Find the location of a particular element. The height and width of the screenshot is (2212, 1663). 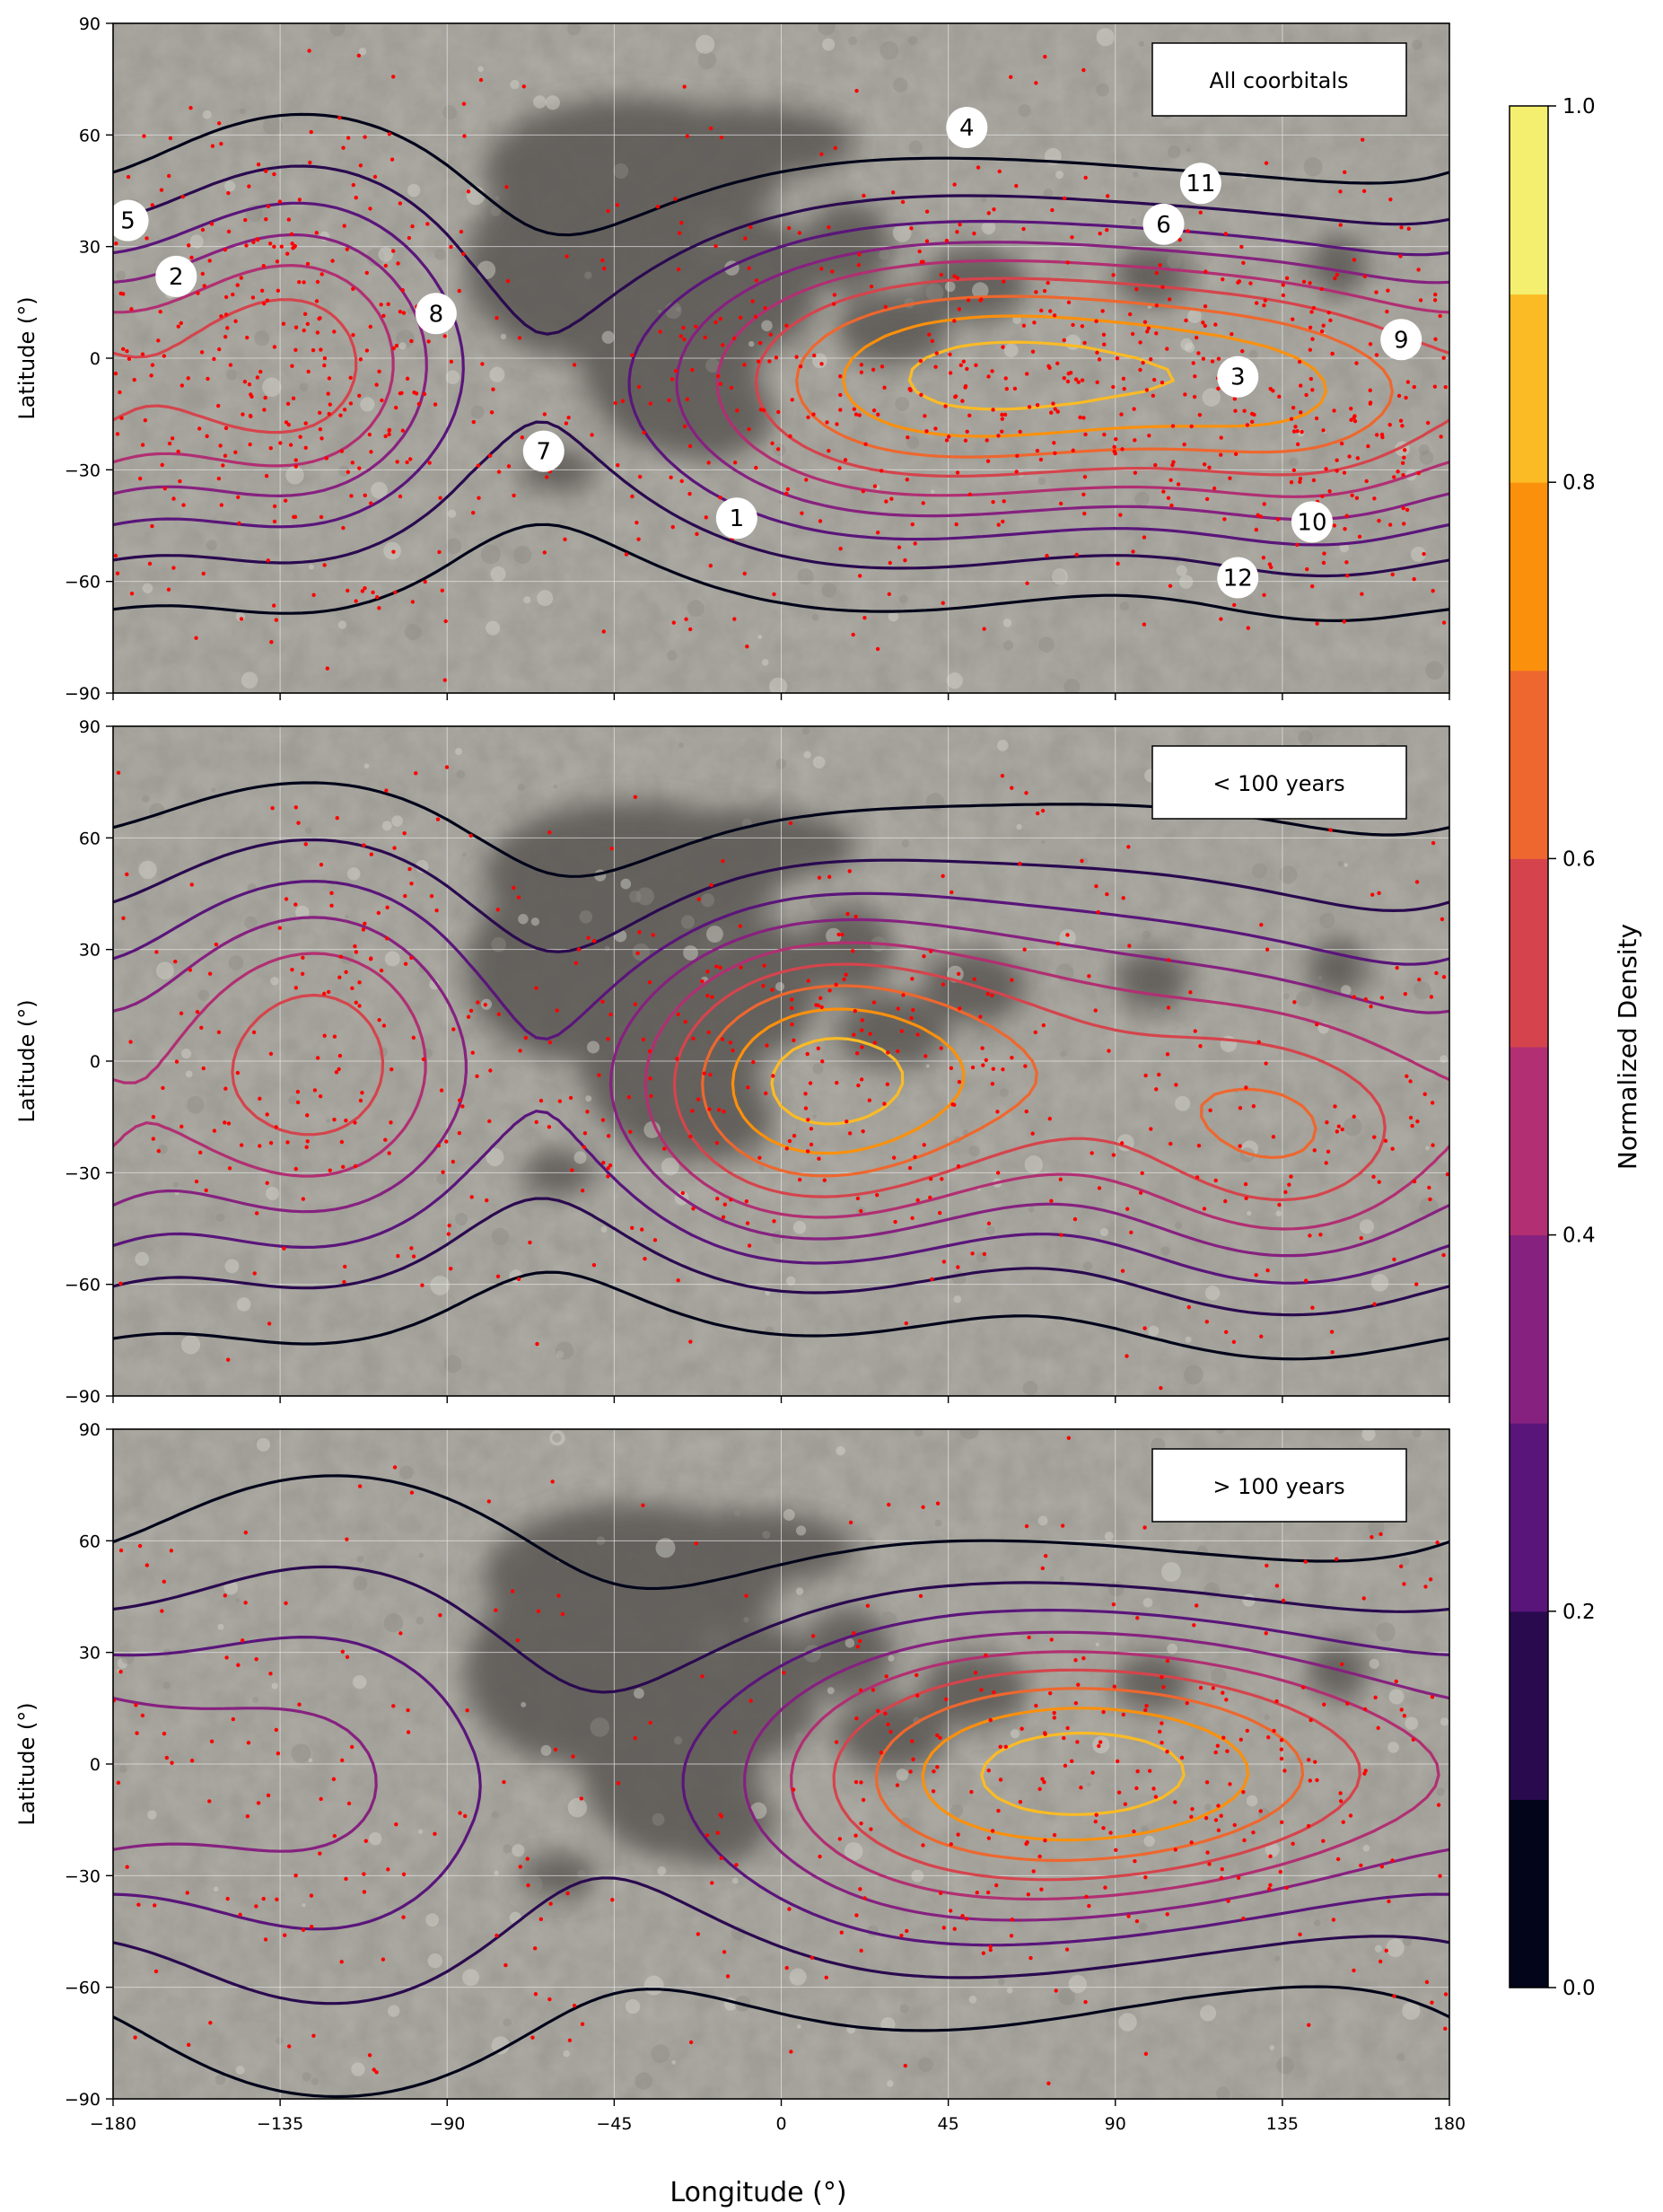

contour-level-0.4 is located at coordinates (781, 1087).